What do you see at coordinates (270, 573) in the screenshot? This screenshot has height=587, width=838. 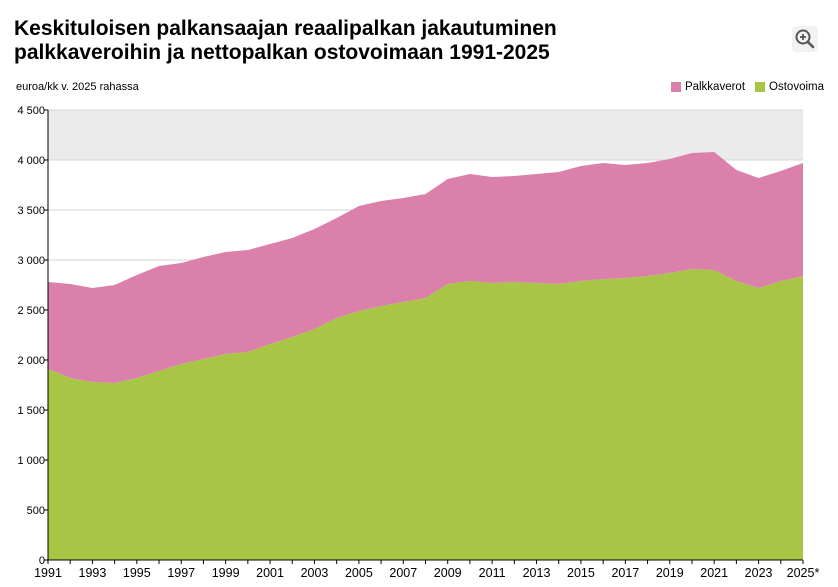 I see `x-tick-label: 2001` at bounding box center [270, 573].